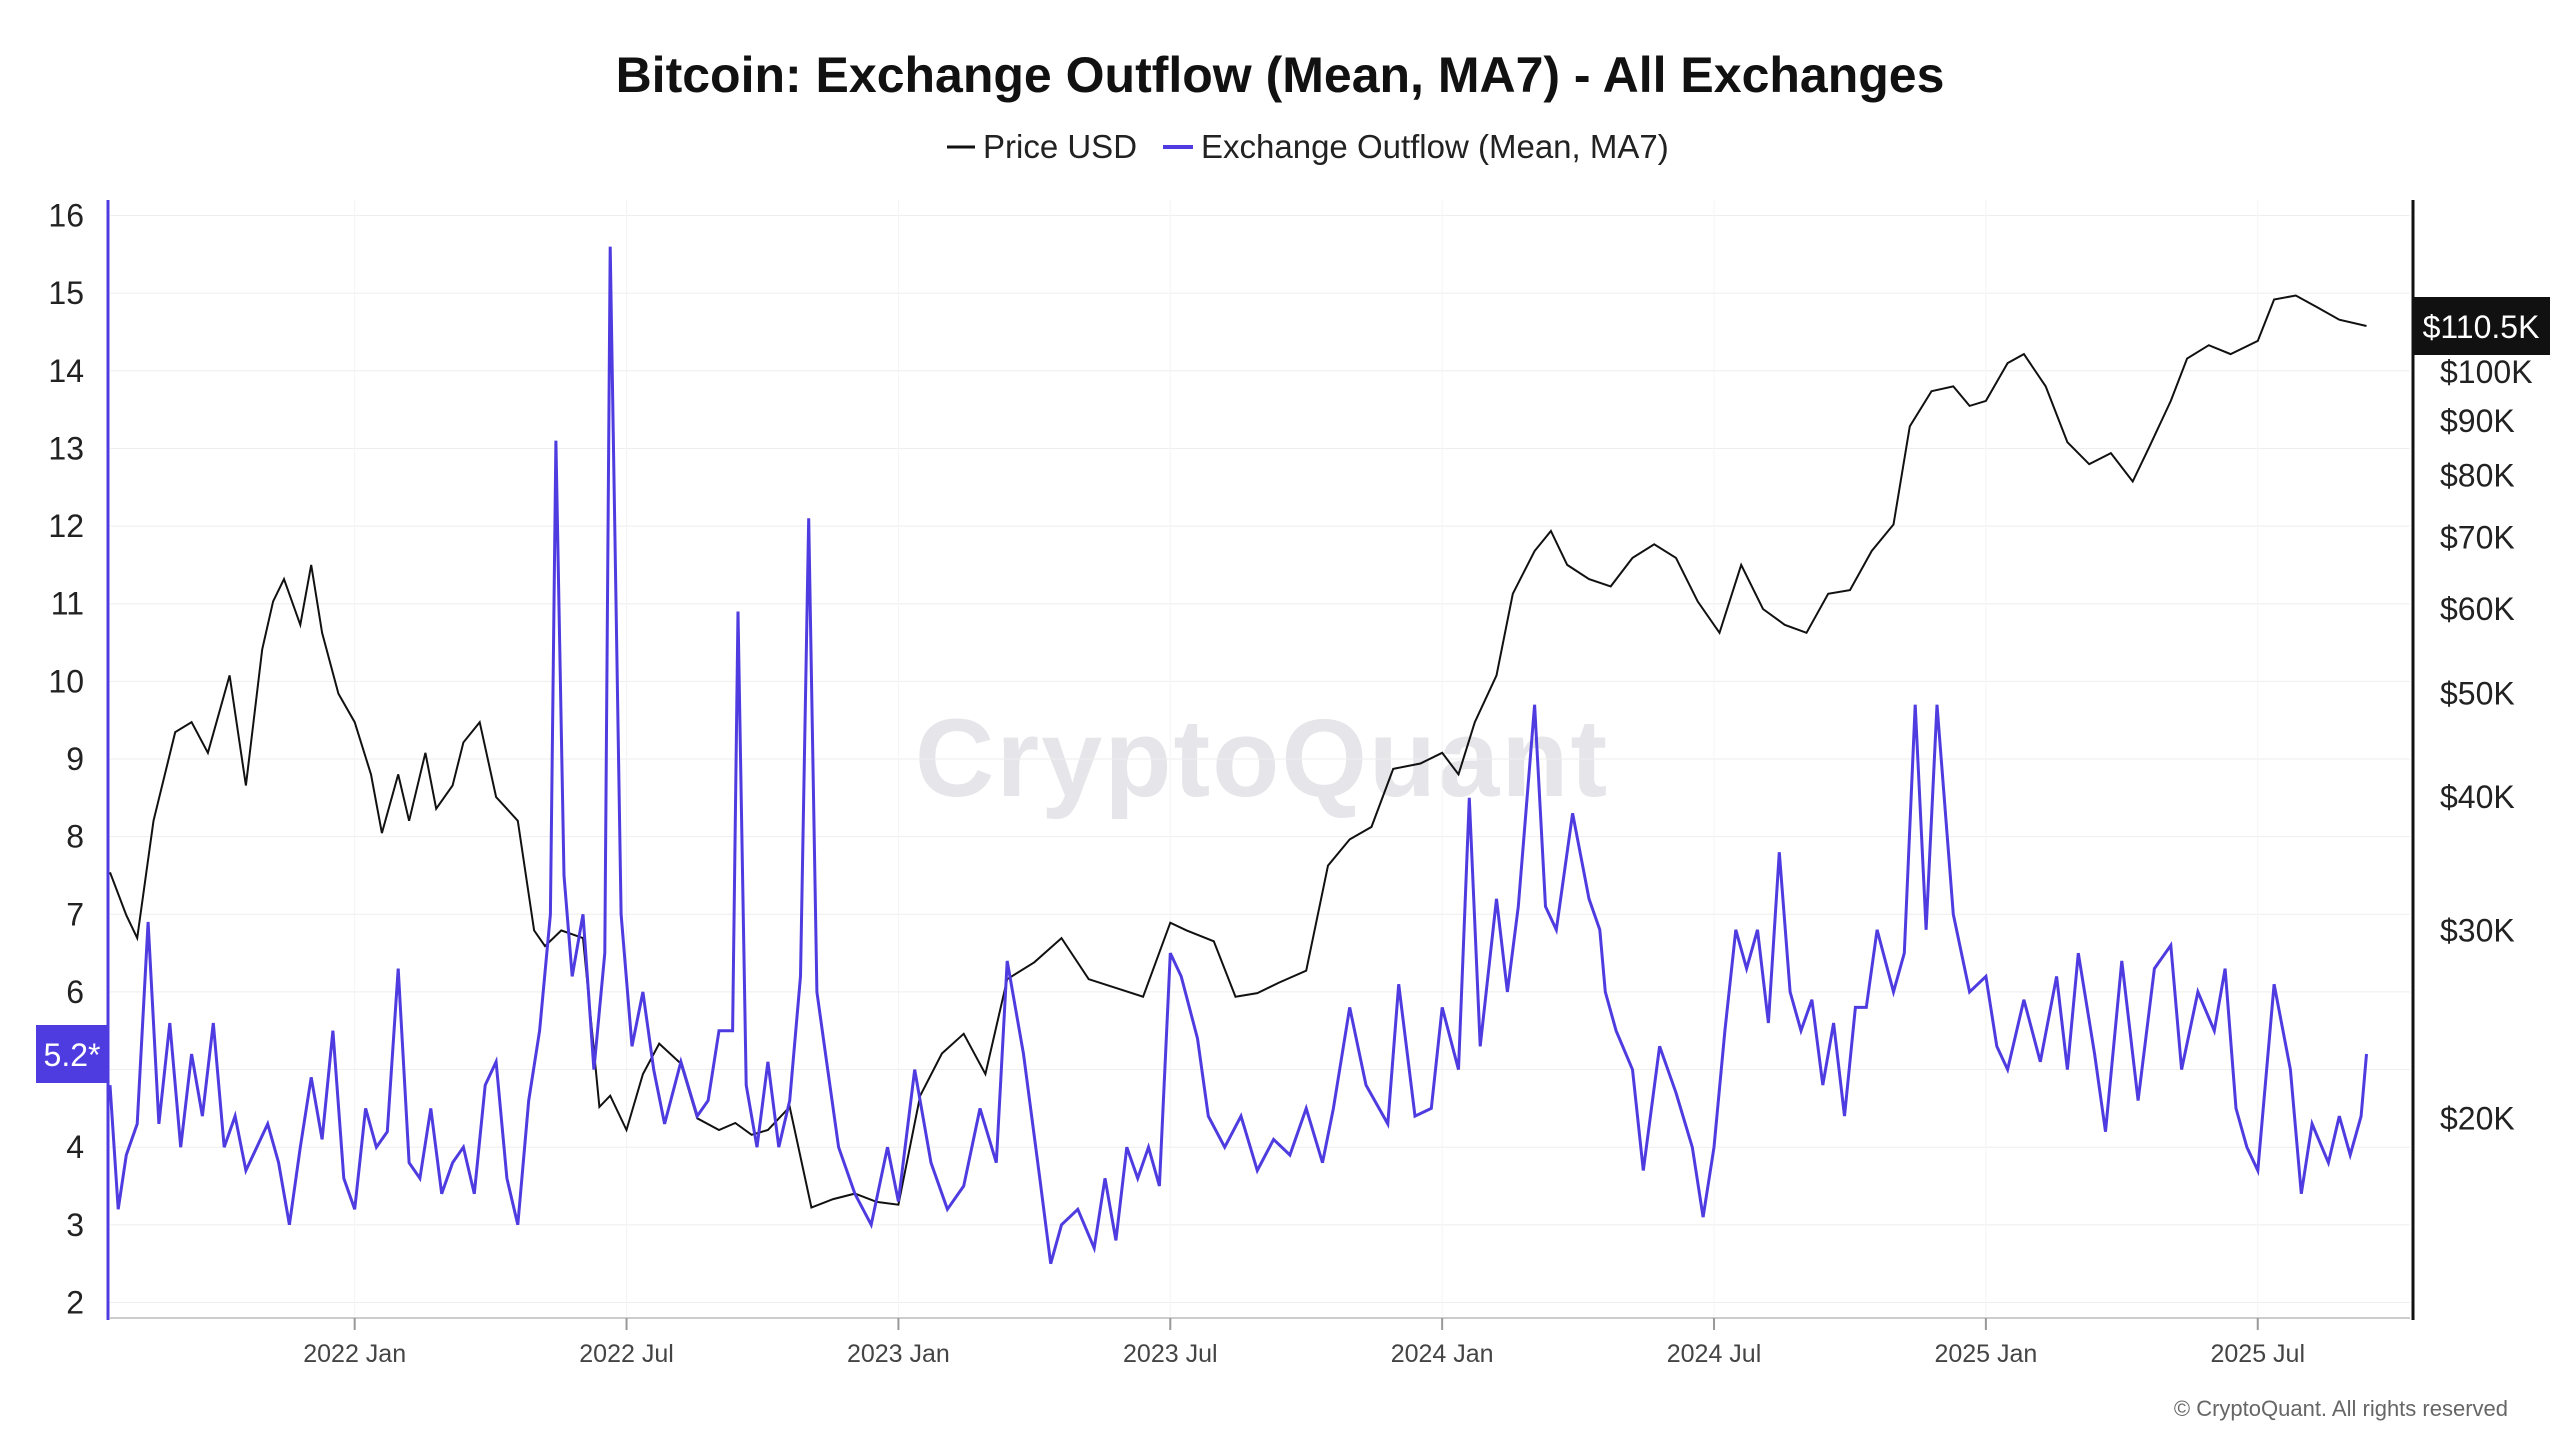 This screenshot has width=2560, height=1440. I want to click on right-current-value-badge: $110.5K, so click(2481, 326).